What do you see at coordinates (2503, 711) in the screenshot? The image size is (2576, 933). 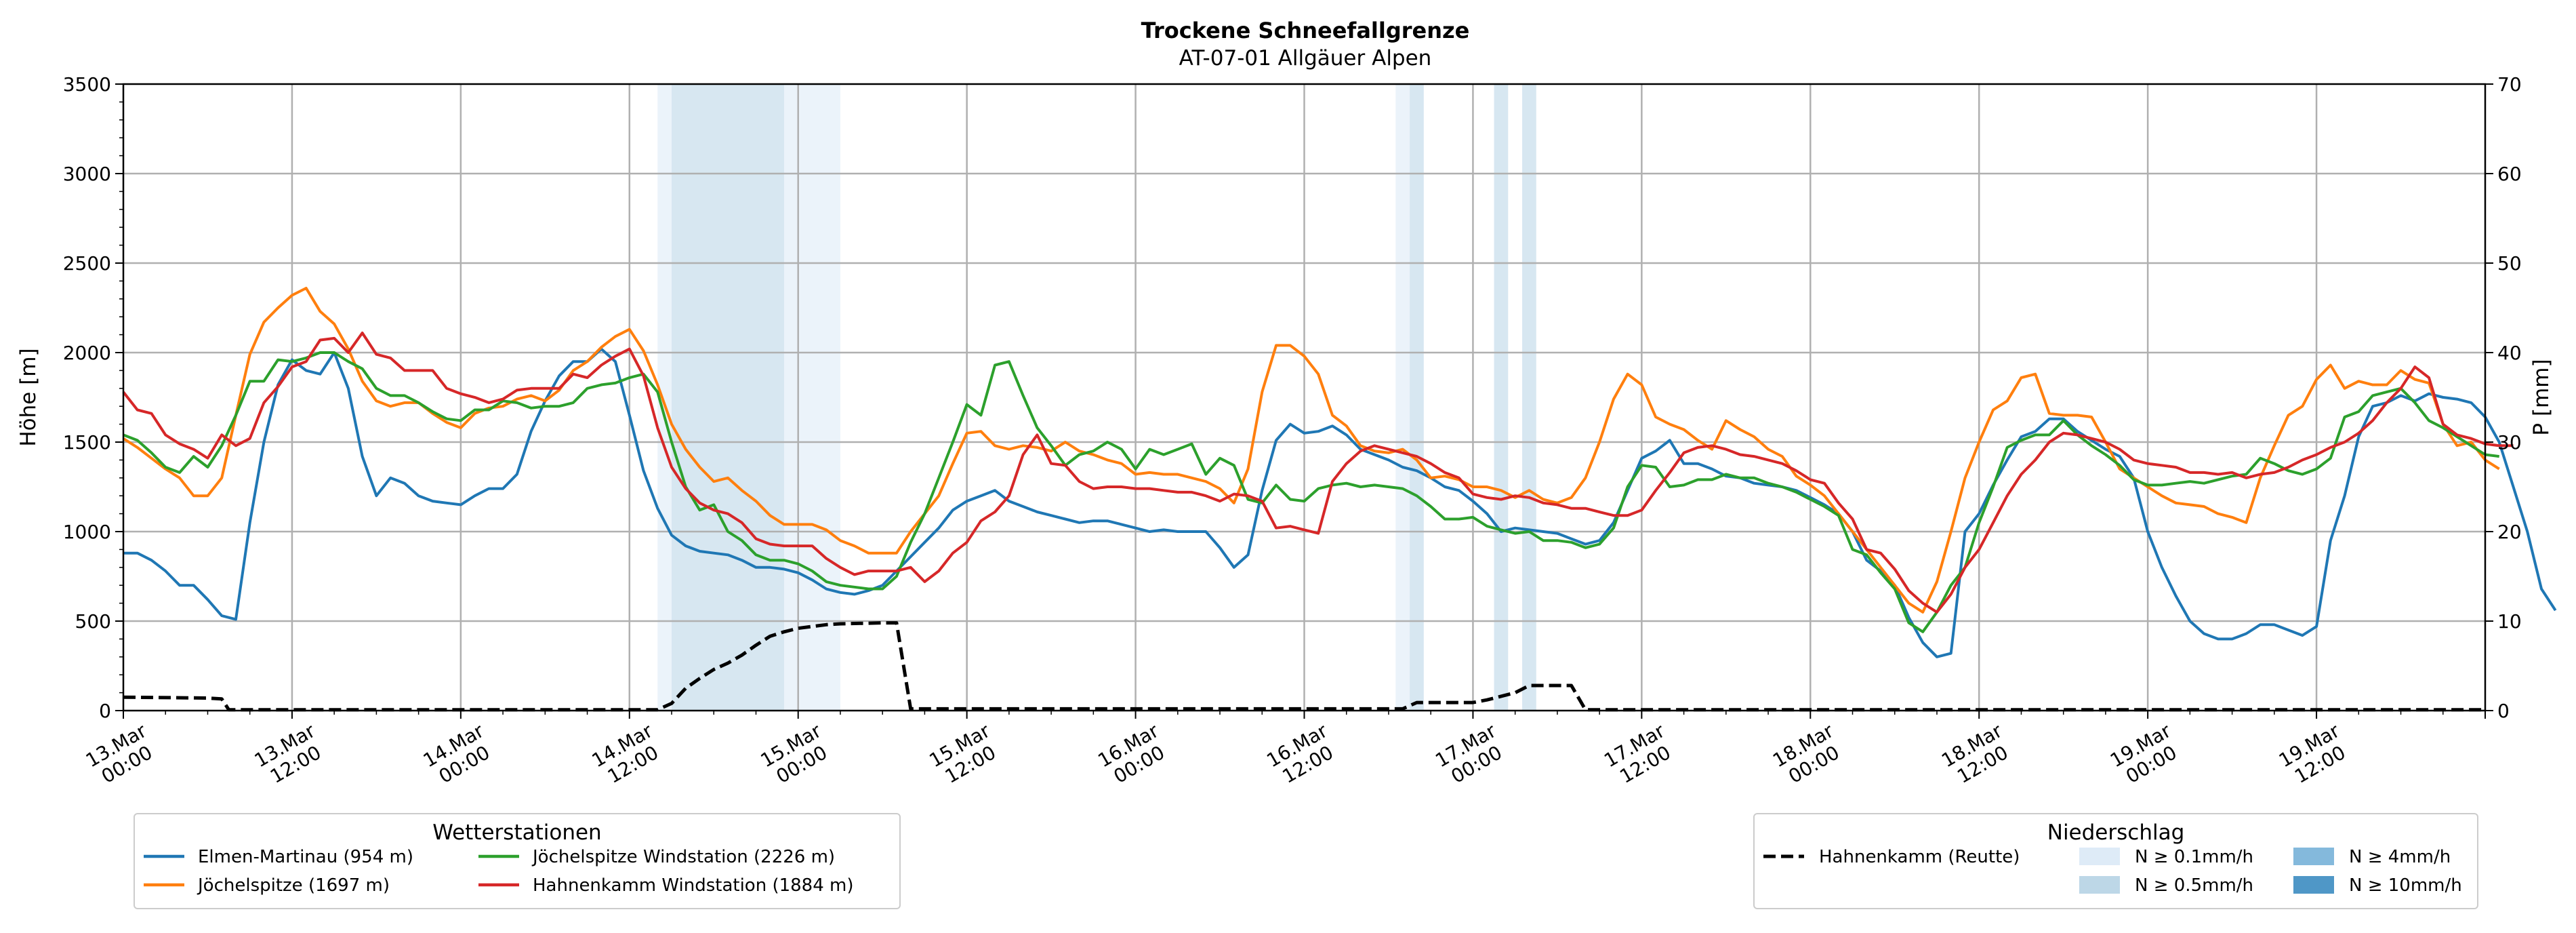 I see `y2-tick-label: 0` at bounding box center [2503, 711].